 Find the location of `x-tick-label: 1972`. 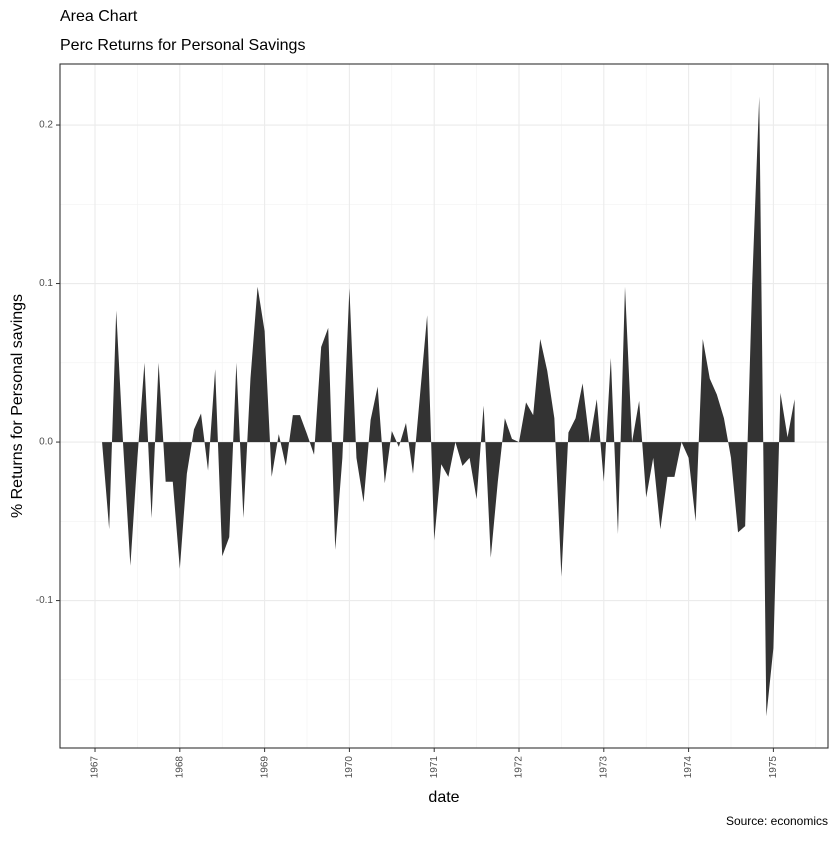

x-tick-label: 1972 is located at coordinates (519, 767).